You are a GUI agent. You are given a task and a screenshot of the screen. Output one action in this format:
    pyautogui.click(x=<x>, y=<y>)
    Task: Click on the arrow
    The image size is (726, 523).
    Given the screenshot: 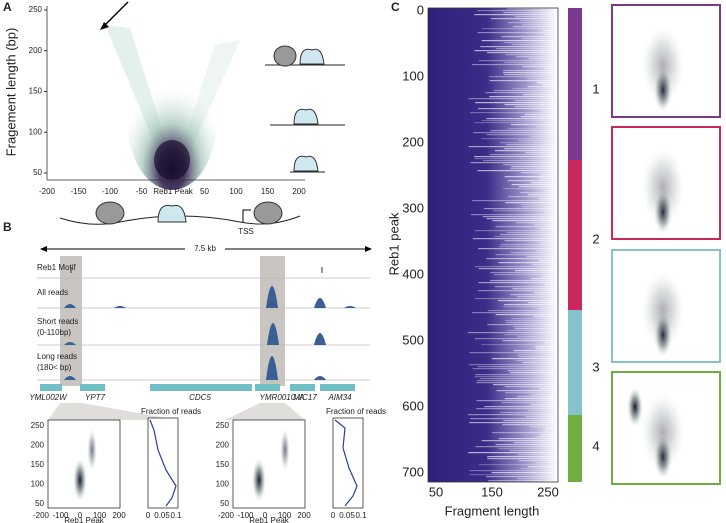 What is the action you would take?
    pyautogui.click(x=115, y=14)
    